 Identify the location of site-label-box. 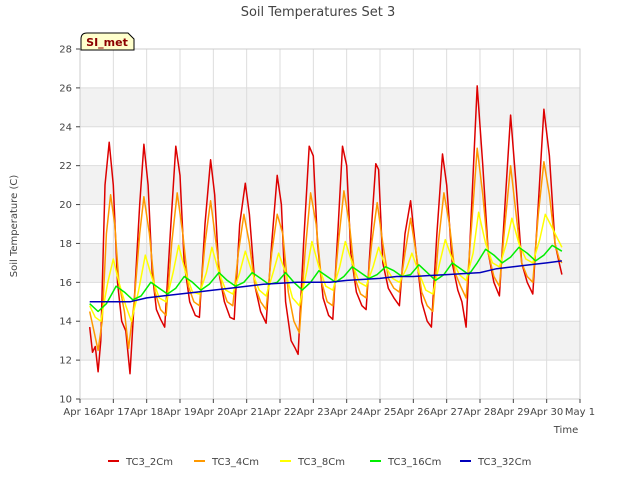
(107, 41).